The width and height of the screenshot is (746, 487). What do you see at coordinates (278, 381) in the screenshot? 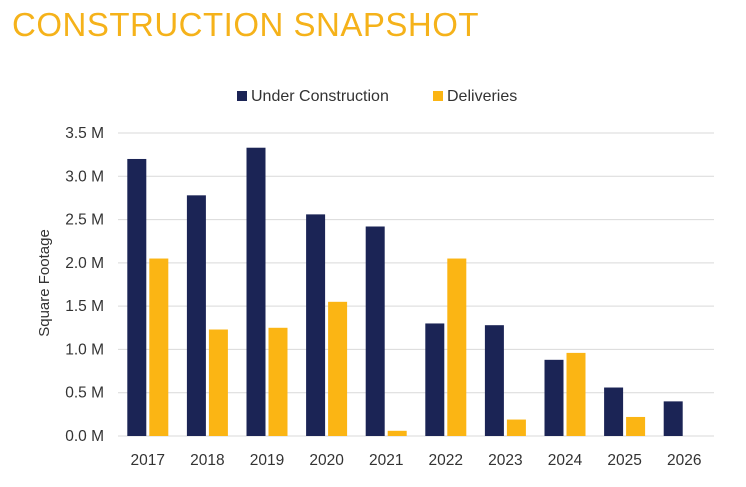
I see `bar-deliveries-2019` at bounding box center [278, 381].